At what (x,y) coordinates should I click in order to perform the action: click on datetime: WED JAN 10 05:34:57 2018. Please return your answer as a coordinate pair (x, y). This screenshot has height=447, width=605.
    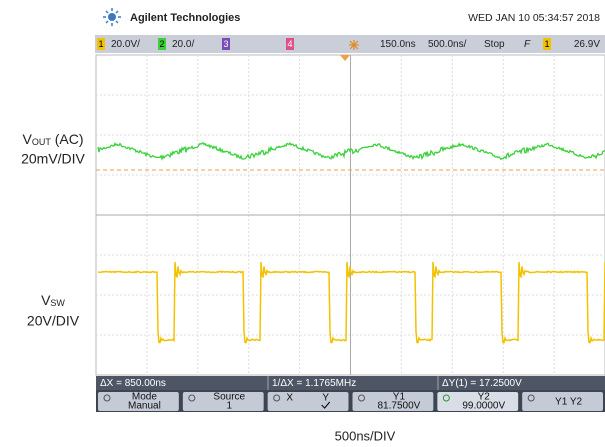
    Looking at the image, I should click on (534, 18).